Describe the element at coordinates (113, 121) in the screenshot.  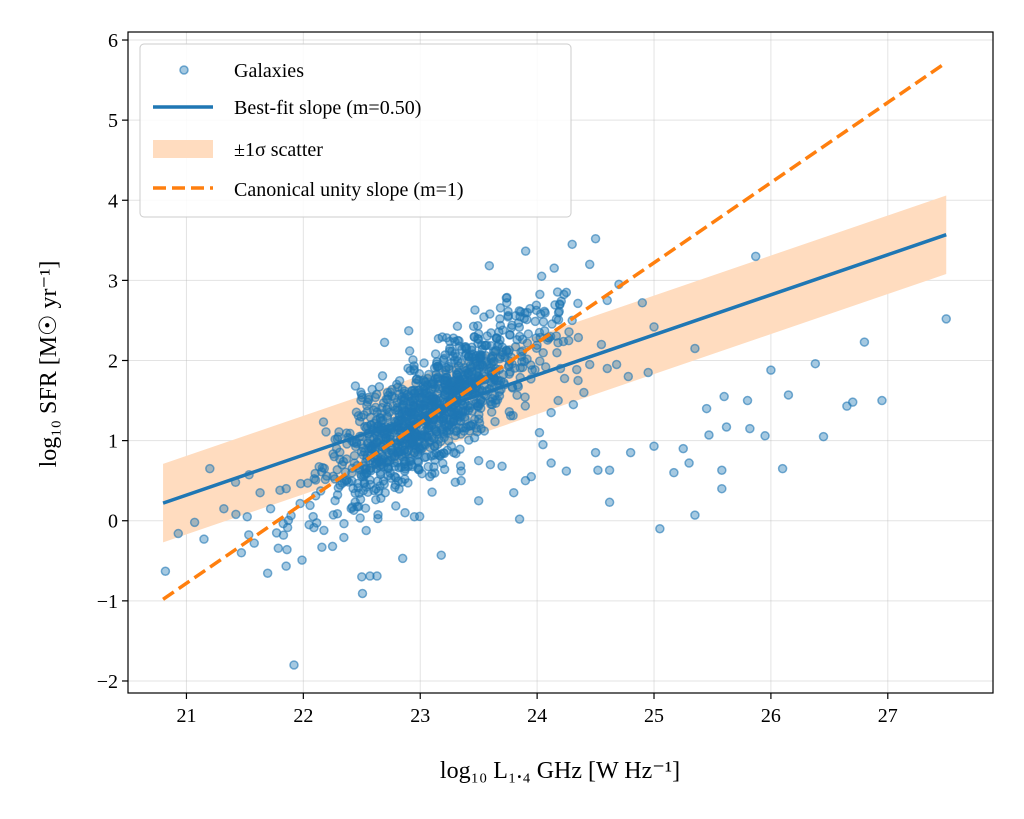
I see `y-tick-label: 5` at that location.